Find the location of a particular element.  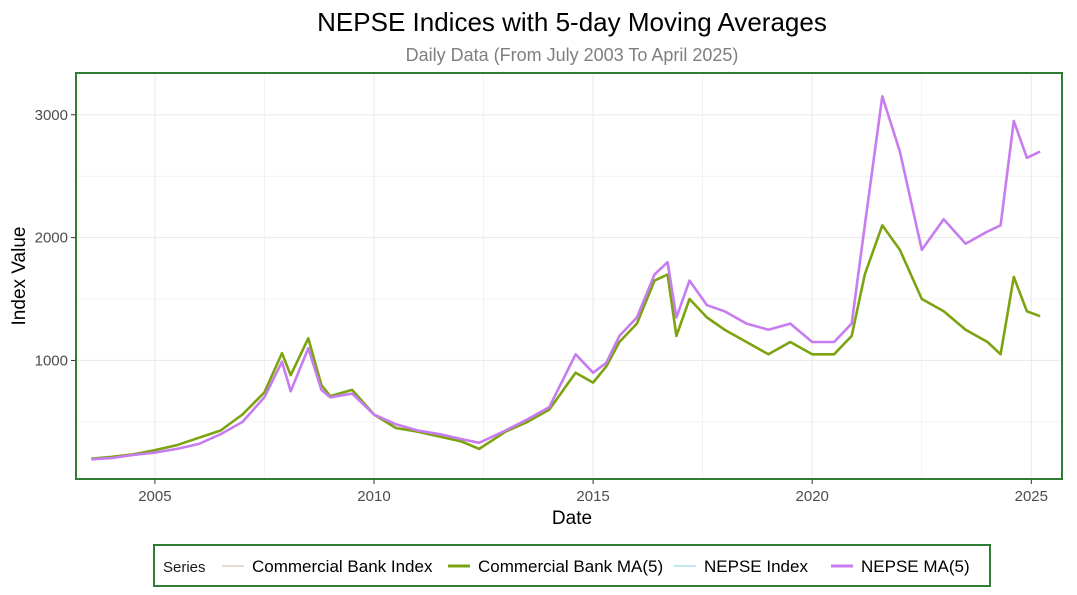

legend-label: Commercial Bank MA(5) is located at coordinates (570, 566).